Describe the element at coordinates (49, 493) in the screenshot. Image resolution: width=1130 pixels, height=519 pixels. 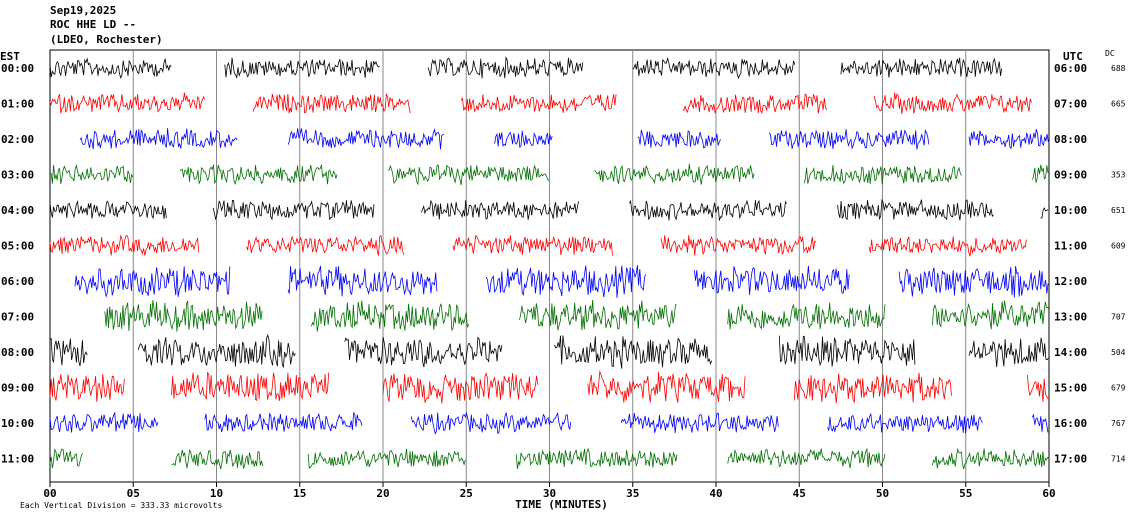
I see `x-tick-label: 00` at that location.